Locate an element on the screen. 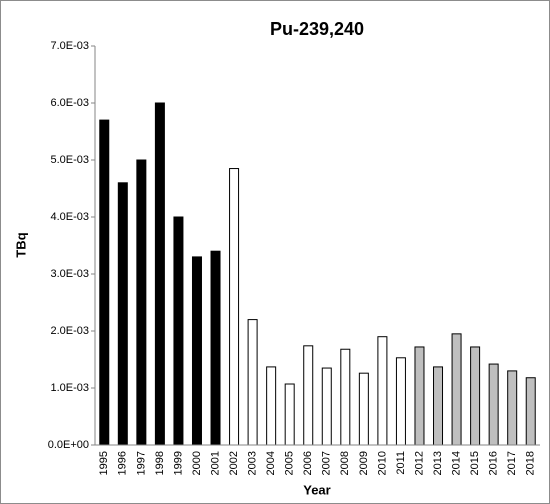 The image size is (550, 504). x-tick-label: 2012 is located at coordinates (419, 463).